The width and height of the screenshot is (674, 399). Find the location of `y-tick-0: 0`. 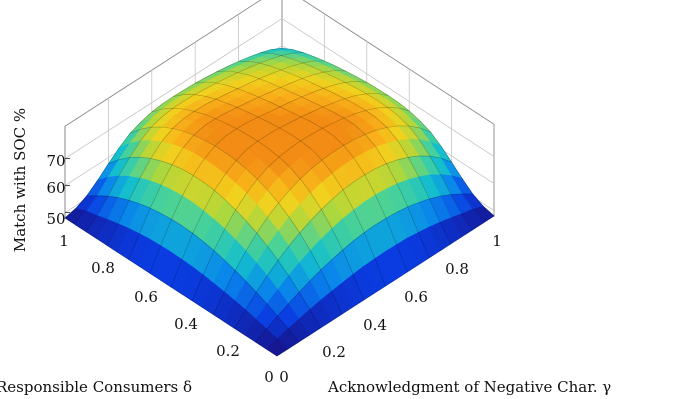

y-tick-0: 0 is located at coordinates (269, 377).